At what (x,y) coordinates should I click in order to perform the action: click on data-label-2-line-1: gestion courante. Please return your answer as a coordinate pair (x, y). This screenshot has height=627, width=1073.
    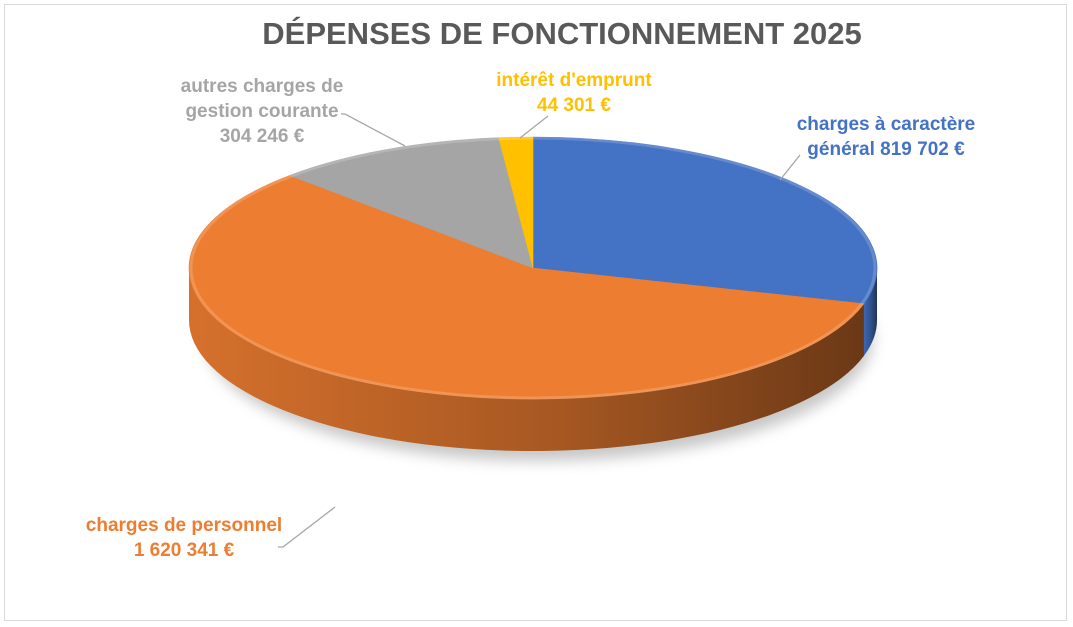
    Looking at the image, I should click on (261, 111).